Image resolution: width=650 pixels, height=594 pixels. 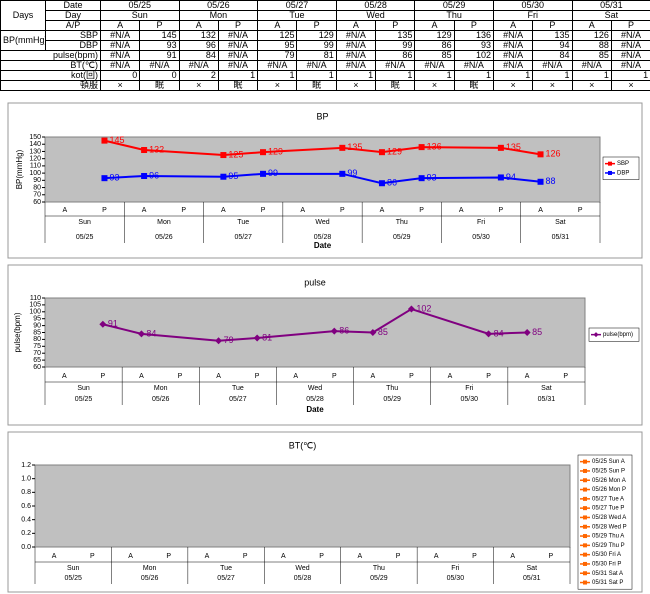 I want to click on y-tick-label: 1.0, so click(x=26, y=479).